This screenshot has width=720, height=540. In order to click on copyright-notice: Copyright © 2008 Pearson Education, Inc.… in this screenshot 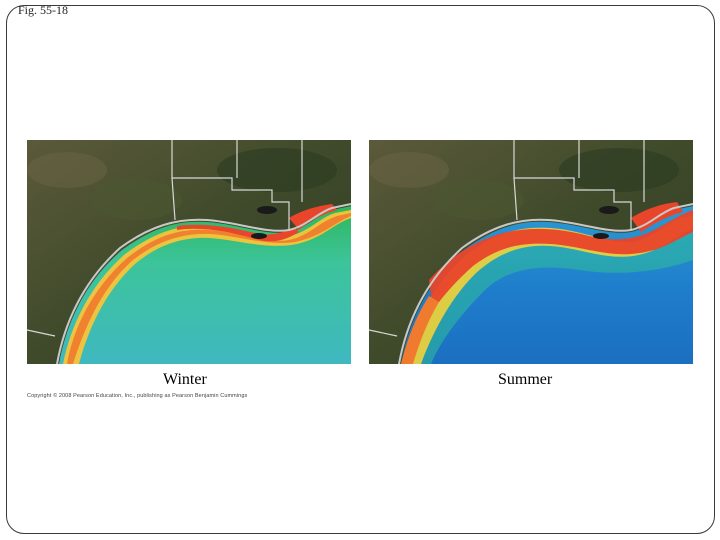, I will do `click(137, 396)`.